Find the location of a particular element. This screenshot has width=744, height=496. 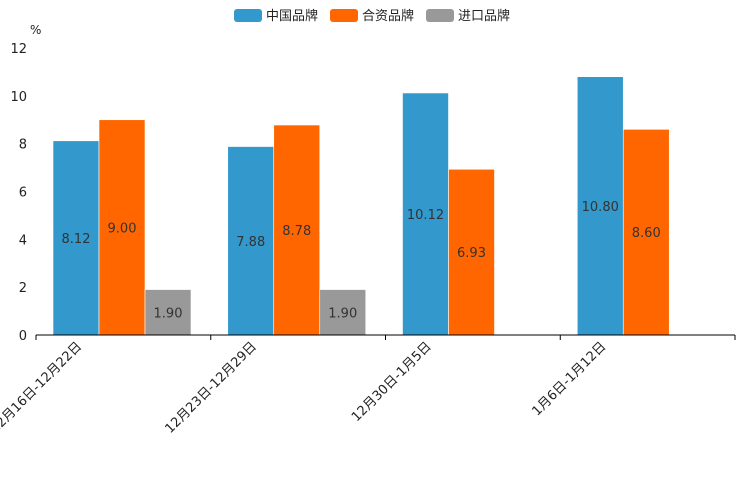

bar-value-label: 10.12 is located at coordinates (425, 215).